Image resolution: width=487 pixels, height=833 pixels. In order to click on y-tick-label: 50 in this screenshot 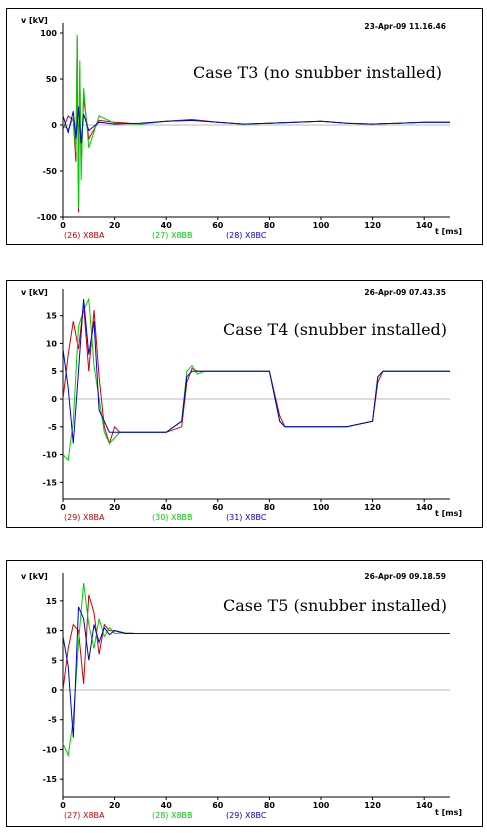, I will do `click(52, 79)`.